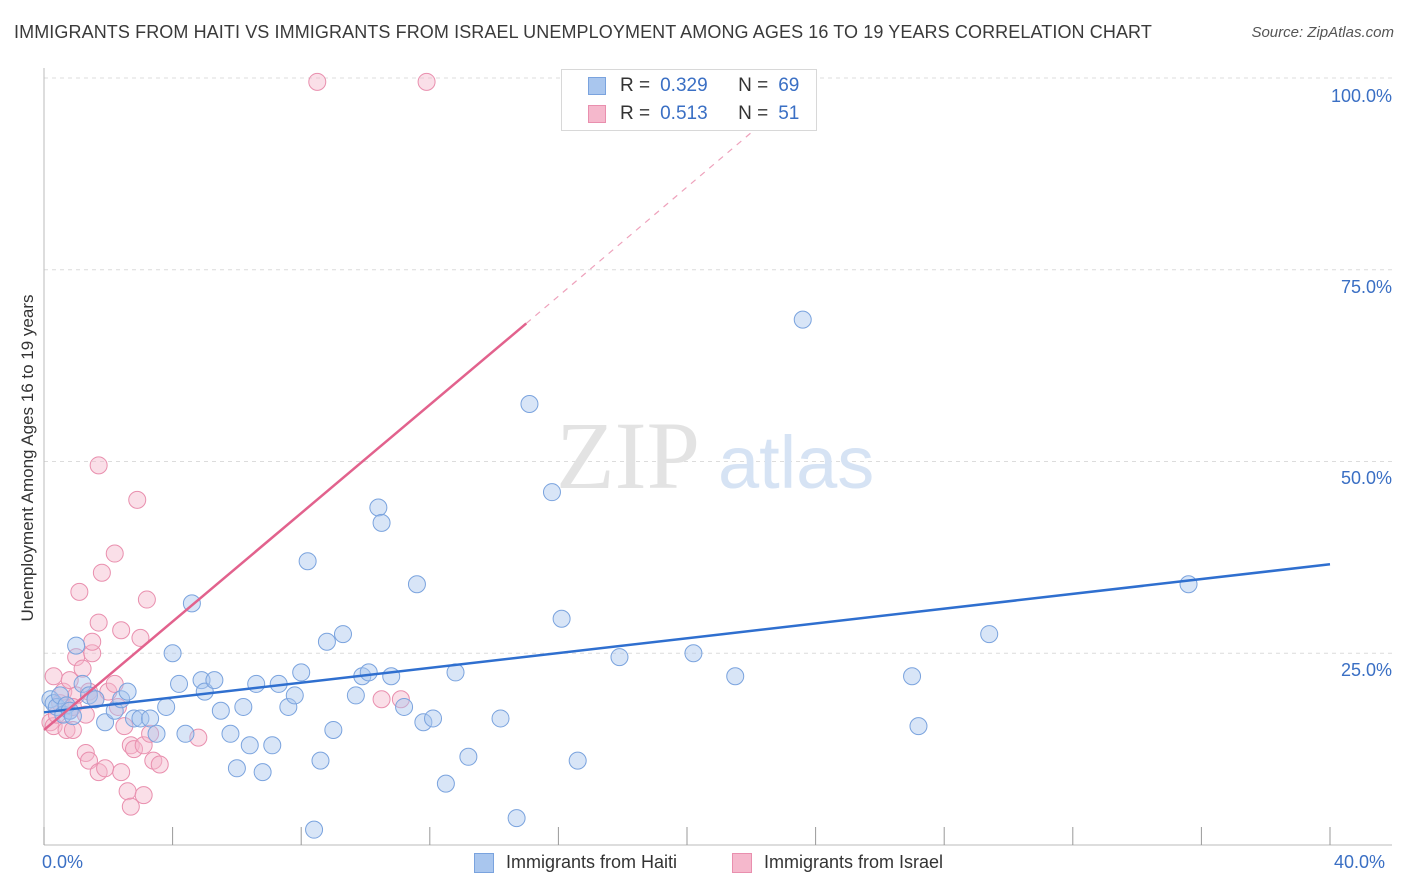 The image size is (1406, 892). What do you see at coordinates (1366, 478) in the screenshot?
I see `y-tick-50: 50.0%` at bounding box center [1366, 478].